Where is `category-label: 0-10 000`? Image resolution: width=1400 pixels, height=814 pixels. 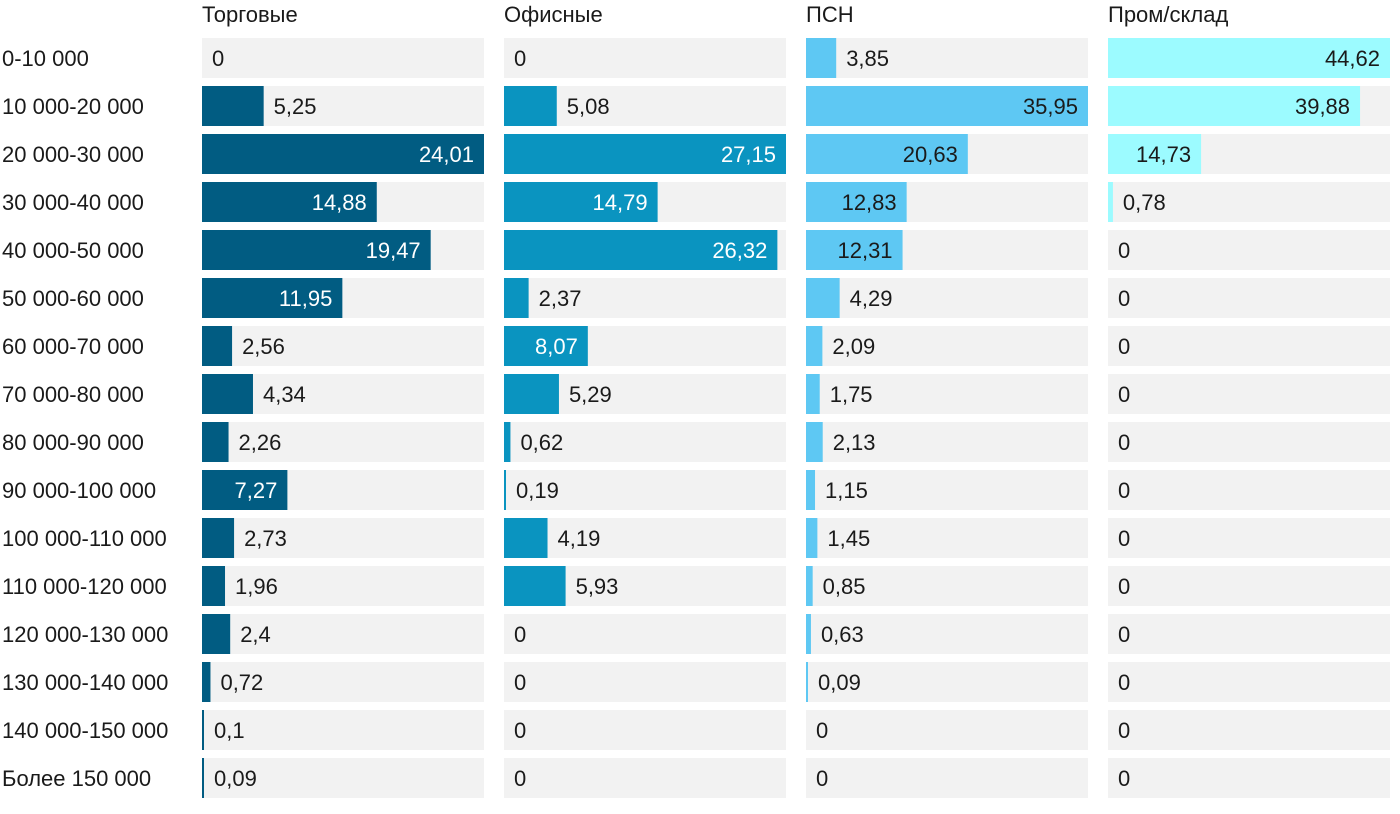 category-label: 0-10 000 is located at coordinates (45, 58).